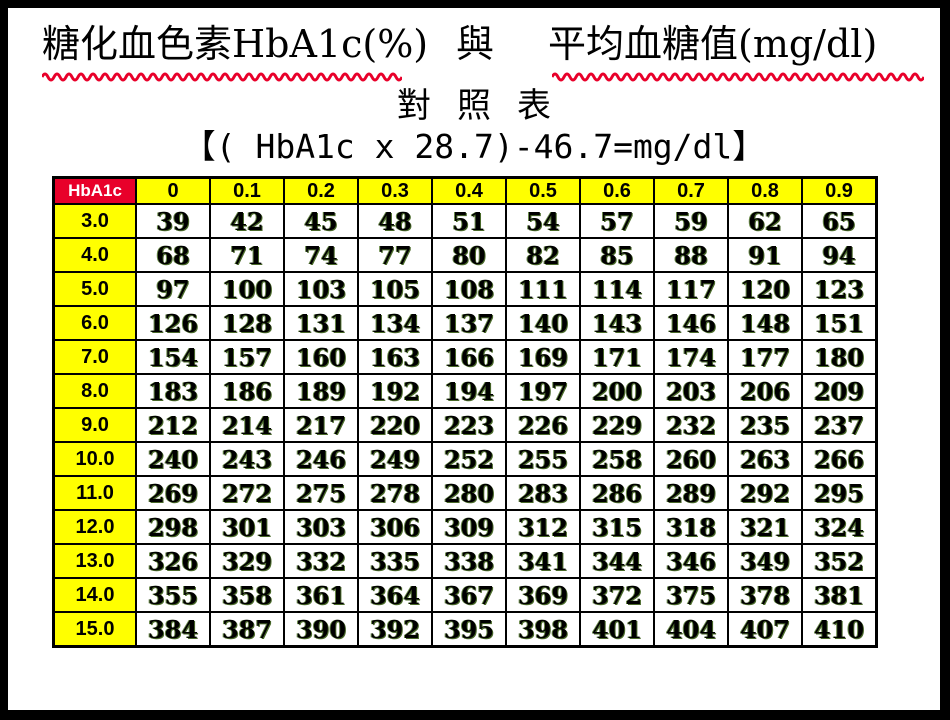 The width and height of the screenshot is (950, 720). I want to click on glucose-value-cell: 332, so click(321, 561).